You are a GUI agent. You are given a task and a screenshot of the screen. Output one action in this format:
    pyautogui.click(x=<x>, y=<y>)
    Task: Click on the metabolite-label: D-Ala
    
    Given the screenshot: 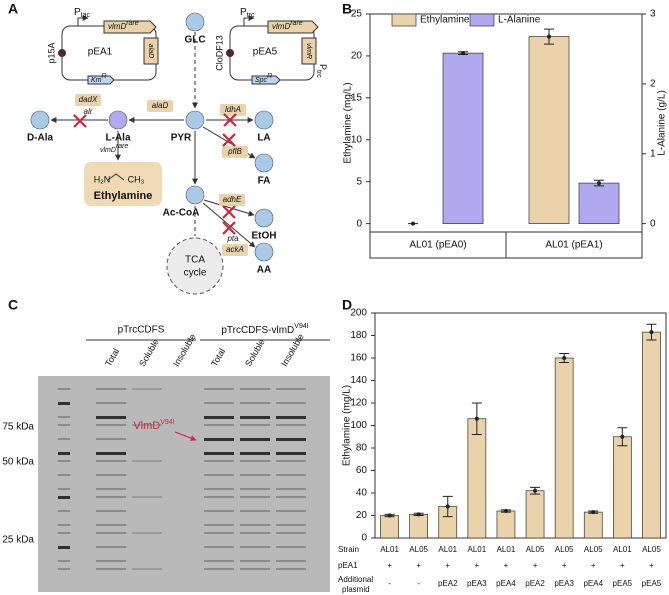 What is the action you would take?
    pyautogui.click(x=40, y=138)
    